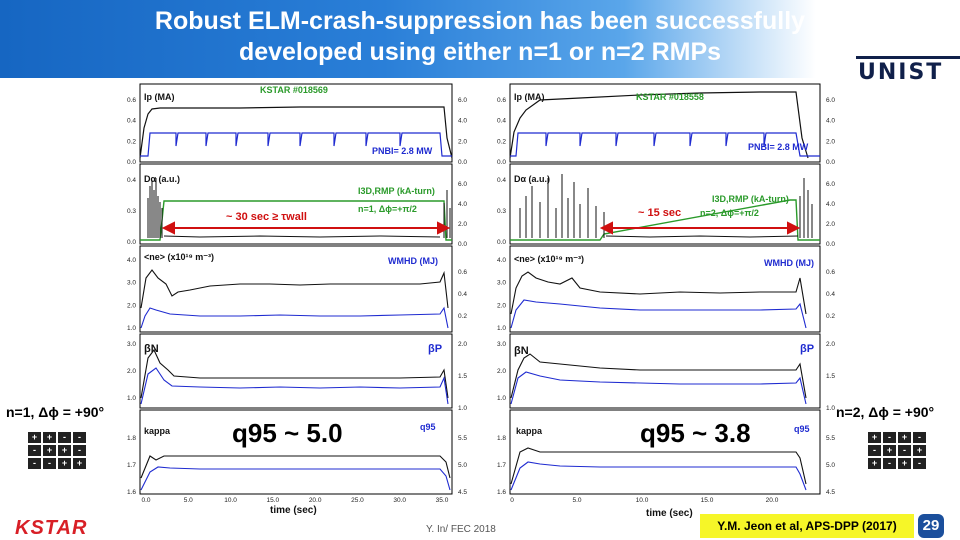 The image size is (960, 540). Describe the element at coordinates (830, 100) in the screenshot. I see `right-pnbi-tick-0: 6.0` at that location.